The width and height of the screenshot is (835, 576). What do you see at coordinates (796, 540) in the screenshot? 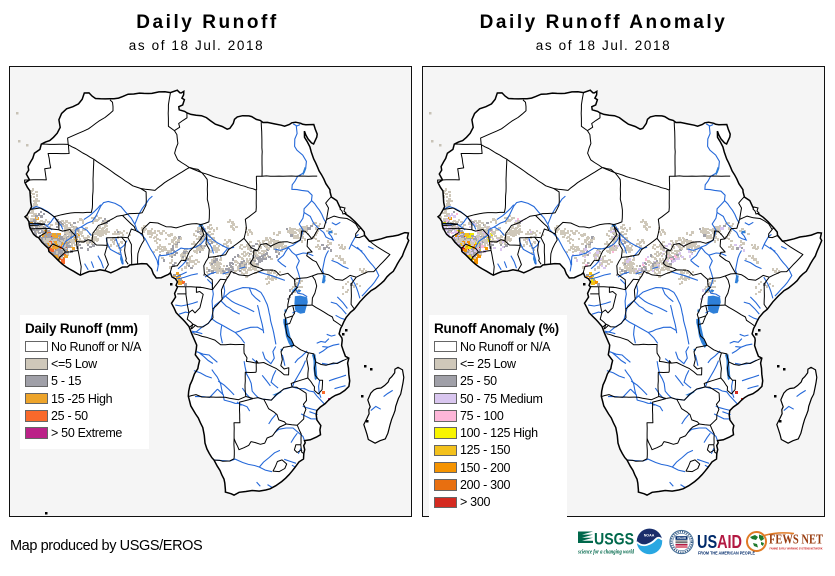
I see `svg-text: FEWS NET` at bounding box center [796, 540].